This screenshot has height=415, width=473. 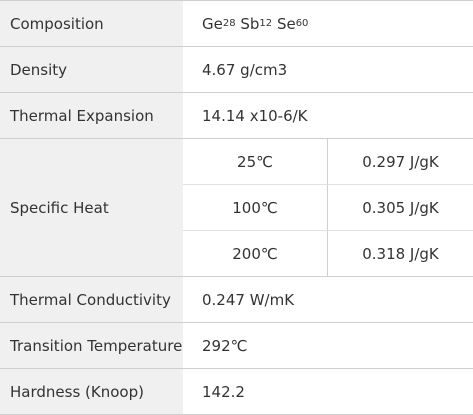 I want to click on thermal-conductivity-value: 0.247 W/mK, so click(x=248, y=299).